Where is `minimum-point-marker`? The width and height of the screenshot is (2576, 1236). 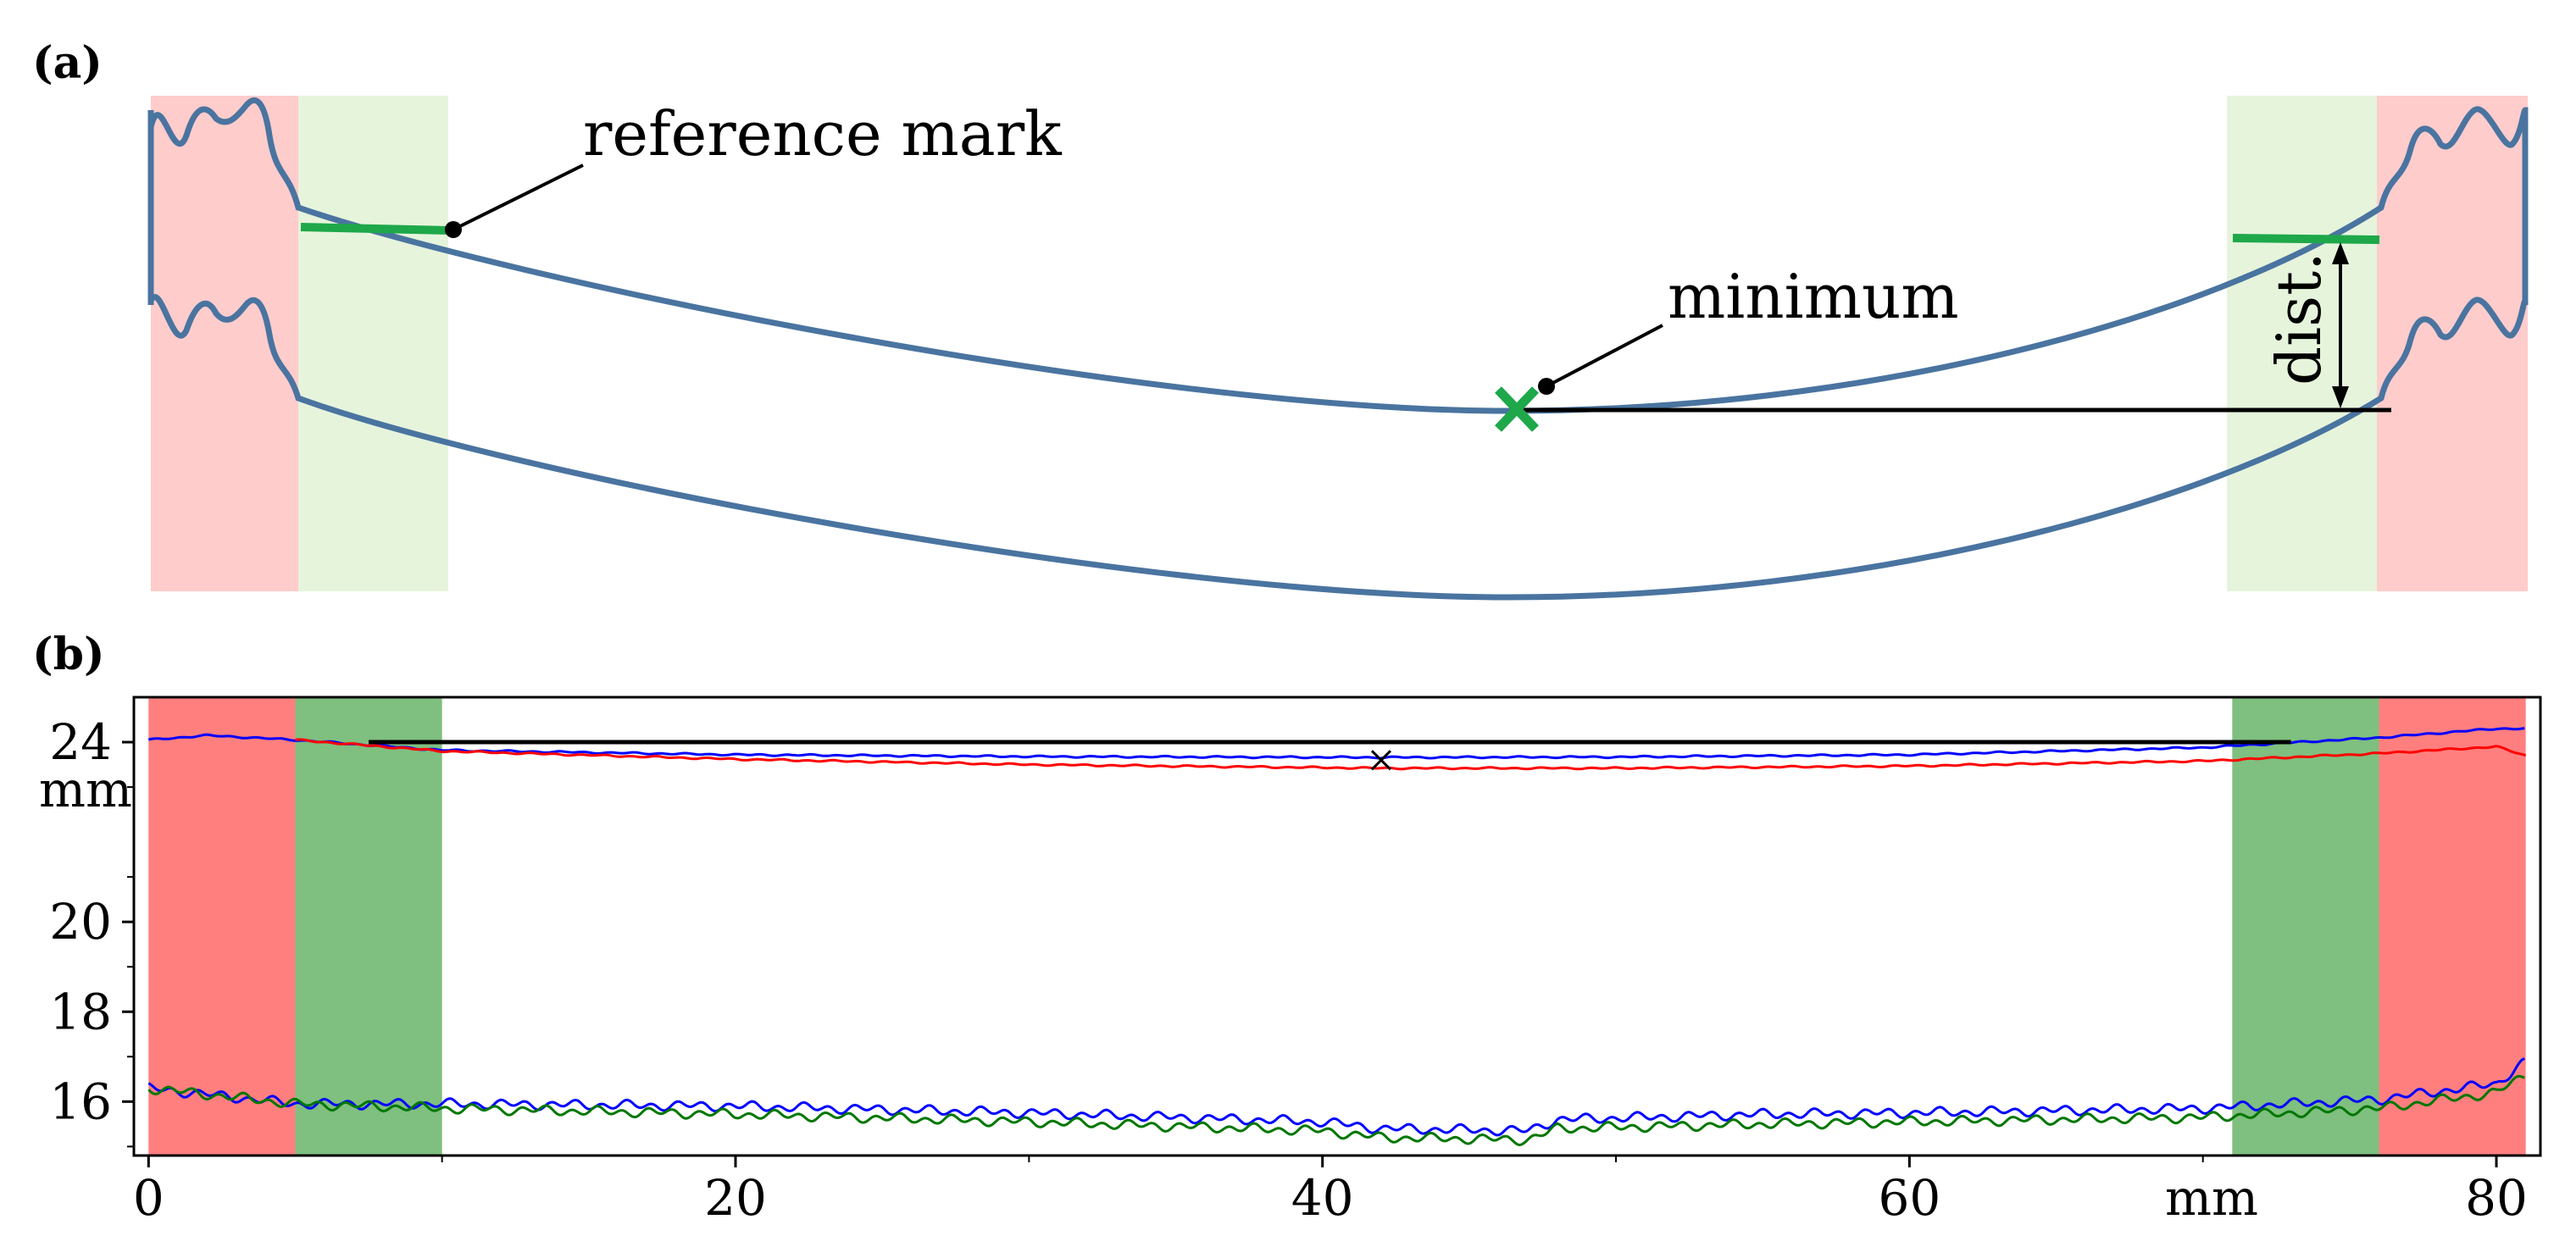
minimum-point-marker is located at coordinates (1381, 760).